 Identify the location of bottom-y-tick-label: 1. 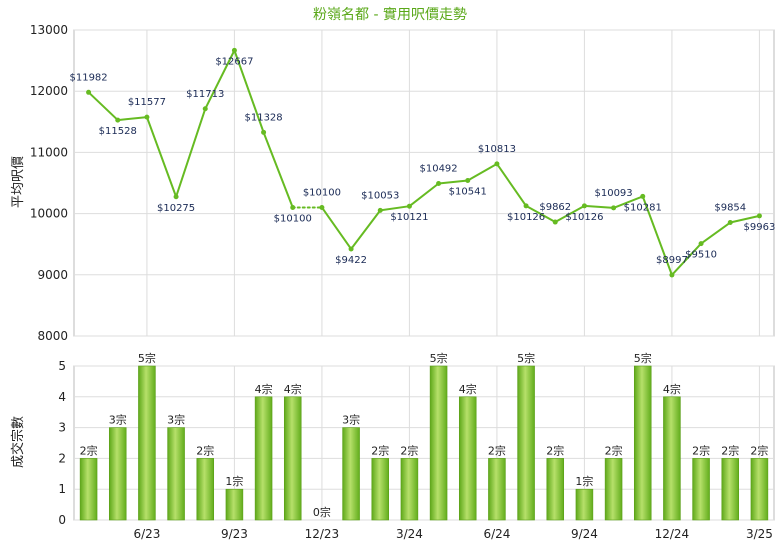
(62, 489).